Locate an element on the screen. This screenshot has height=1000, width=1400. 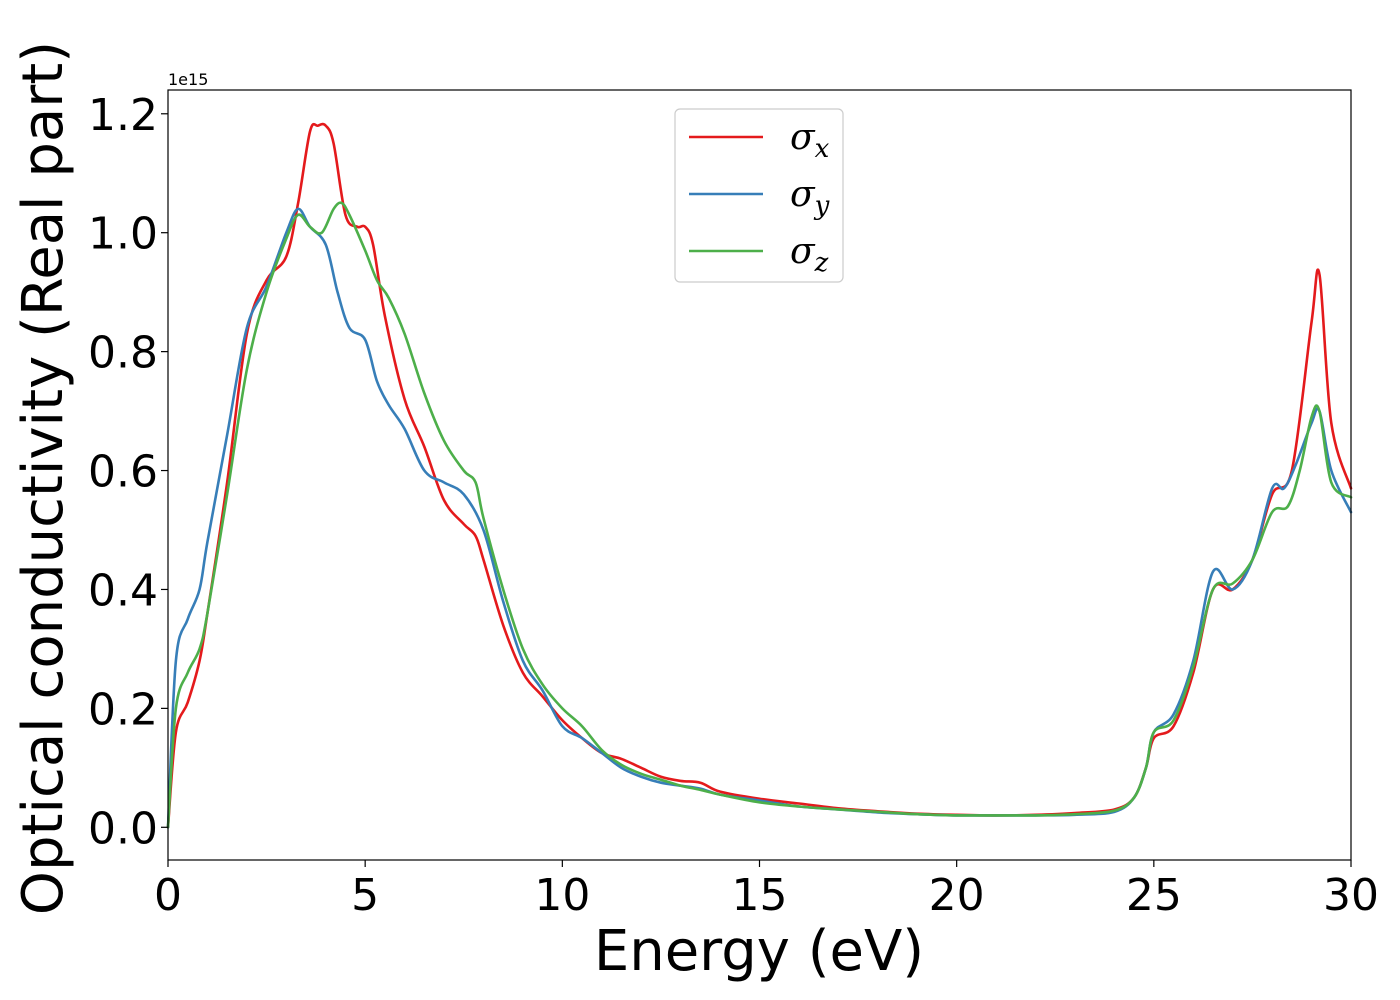
y-axis: 0.0 0.2 0.4 0.6 0.8 1.0 1.2 is located at coordinates (128, 472).